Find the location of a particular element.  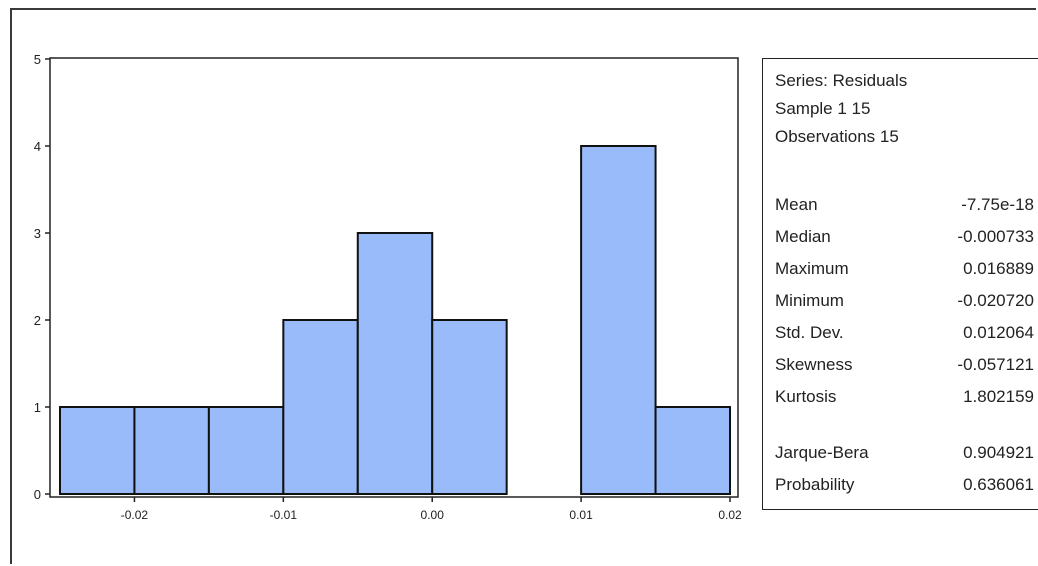

y-tick-label: 2 is located at coordinates (37, 320).